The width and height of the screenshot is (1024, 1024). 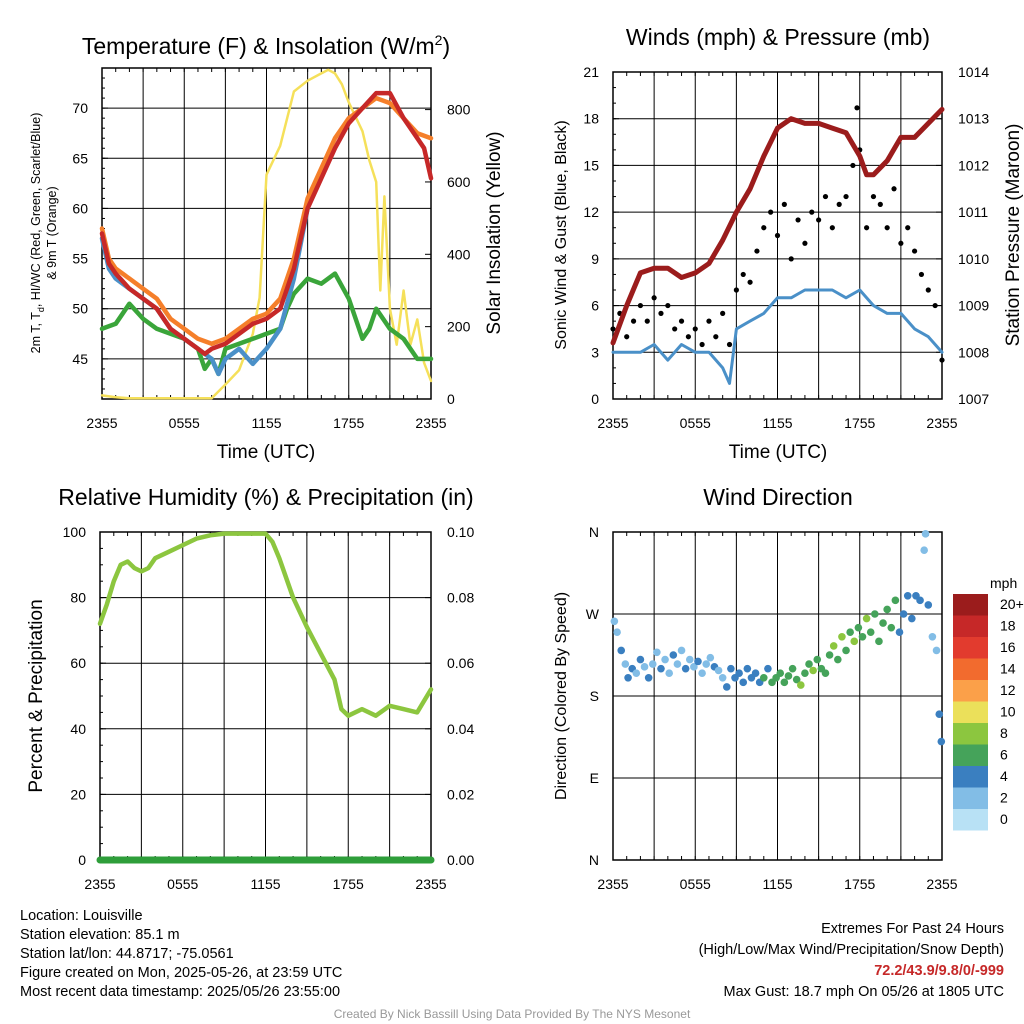 What do you see at coordinates (973, 259) in the screenshot?
I see `y2-tick-label: 1010` at bounding box center [973, 259].